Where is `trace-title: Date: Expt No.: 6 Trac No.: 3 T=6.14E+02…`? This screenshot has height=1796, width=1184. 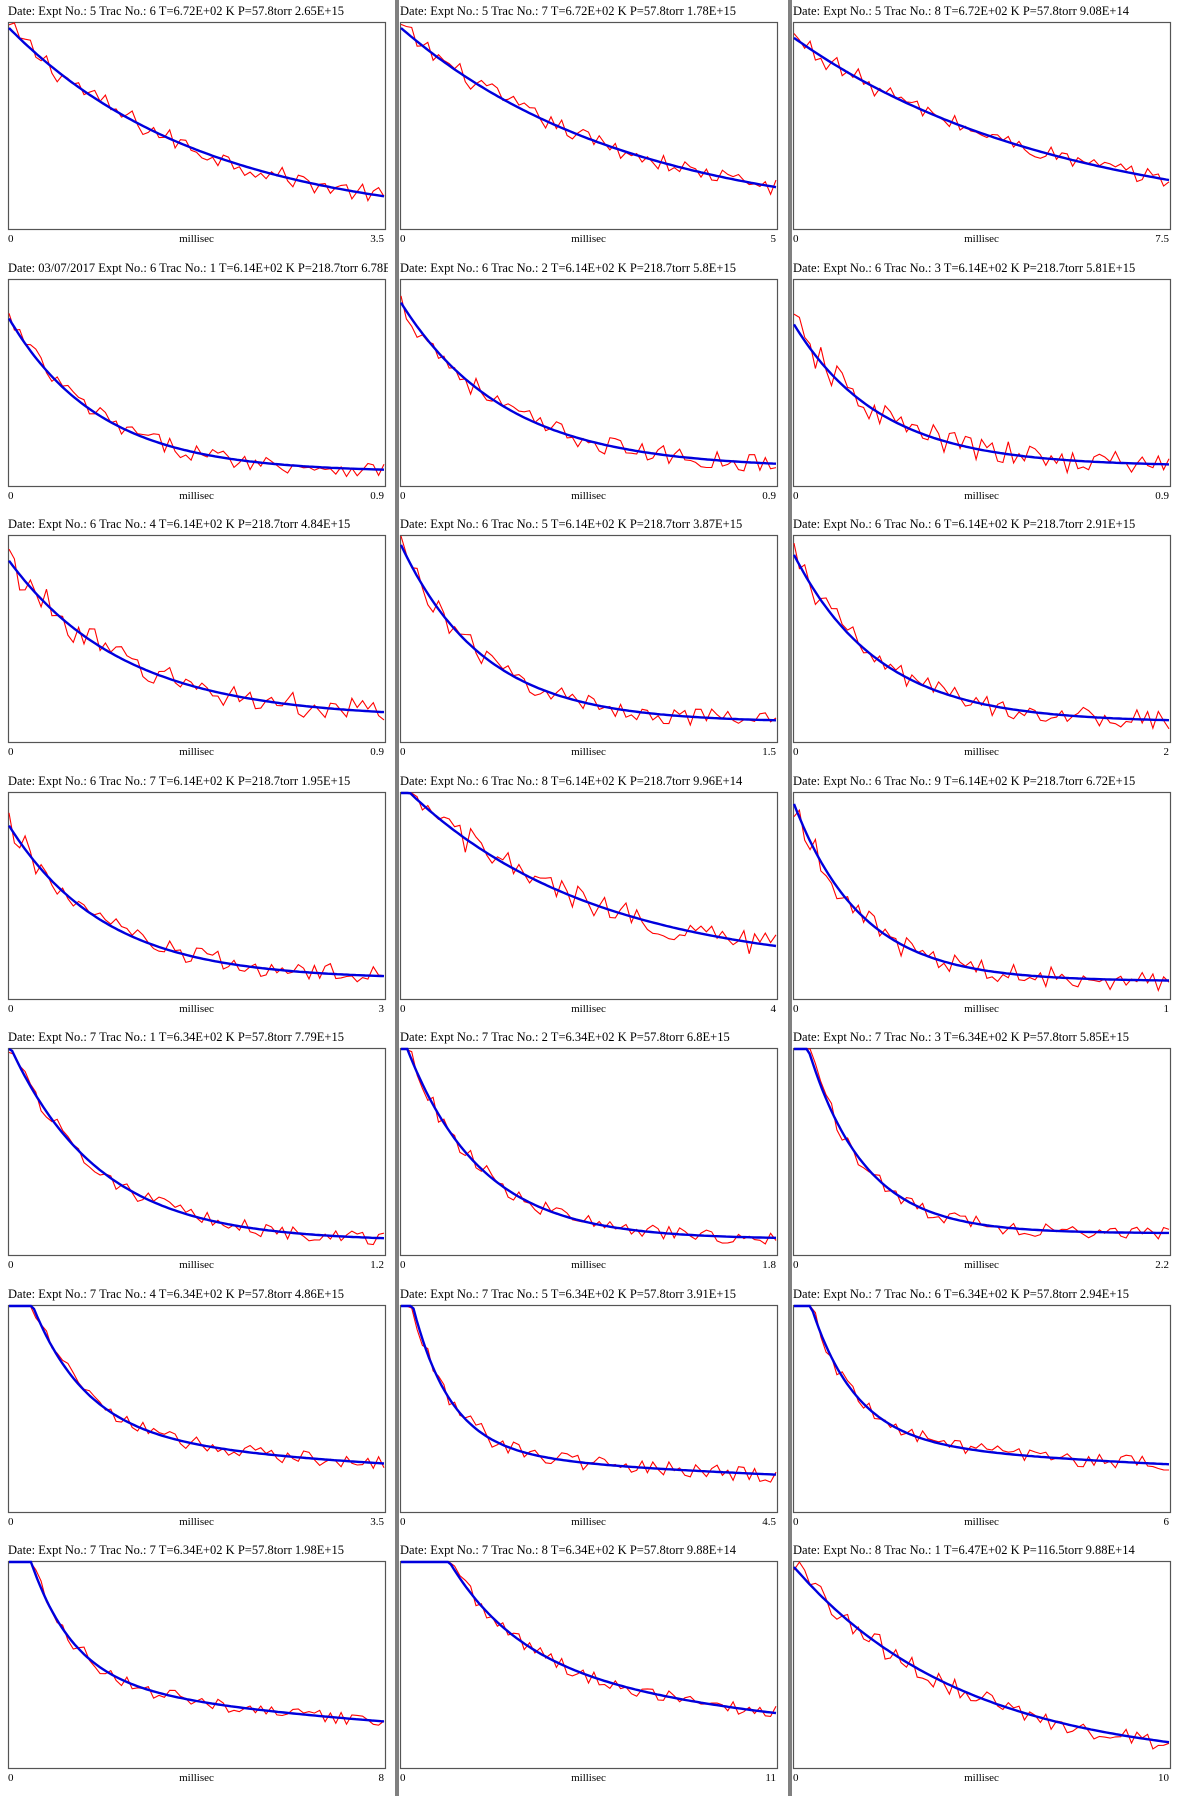
trace-title: Date: Expt No.: 6 Trac No.: 3 T=6.14E+02… is located at coordinates (964, 267).